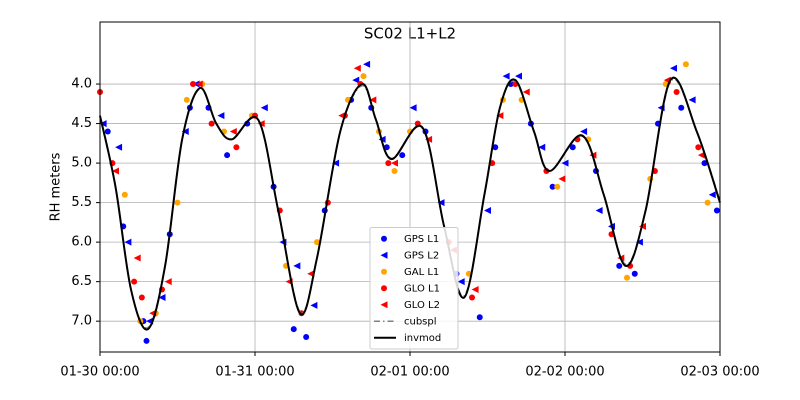  I want to click on y-tick-label: 5.0, so click(81, 163).